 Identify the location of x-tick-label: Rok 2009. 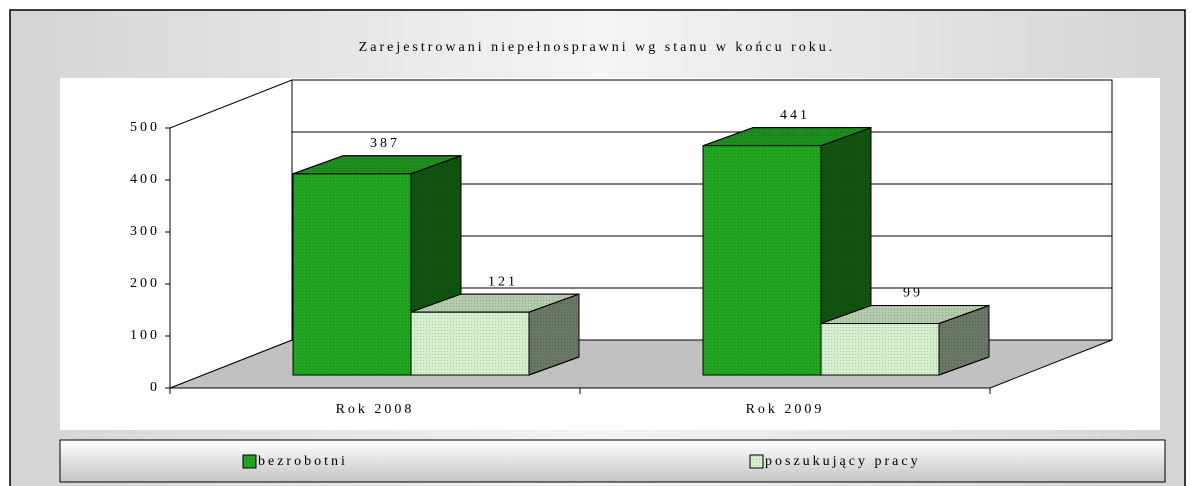
(785, 409).